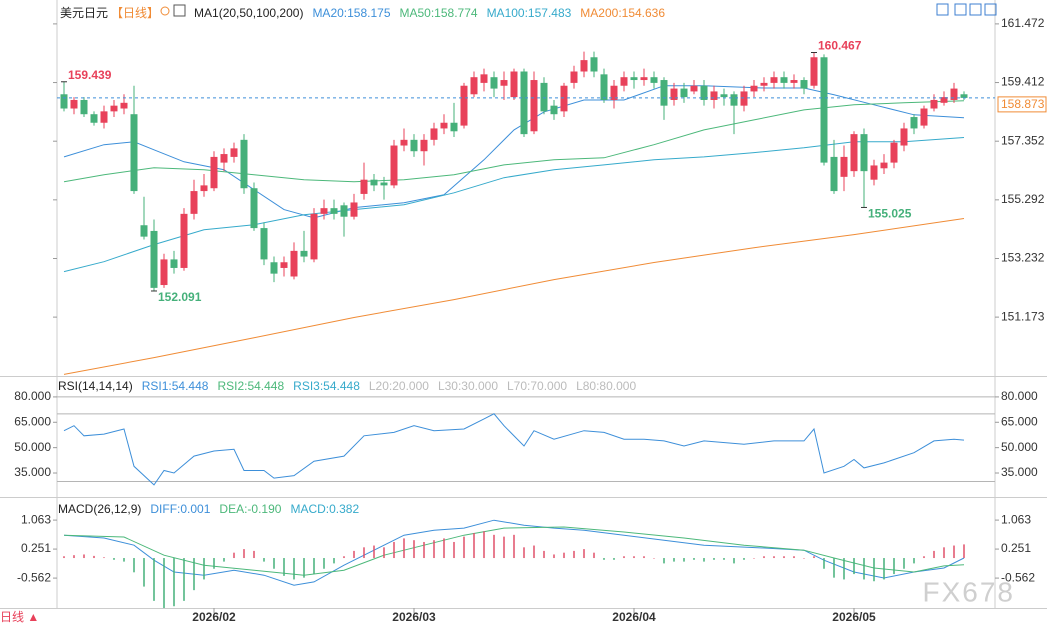 This screenshot has height=629, width=1047. What do you see at coordinates (325, 509) in the screenshot?
I see `legend-item: MACD:0.382` at bounding box center [325, 509].